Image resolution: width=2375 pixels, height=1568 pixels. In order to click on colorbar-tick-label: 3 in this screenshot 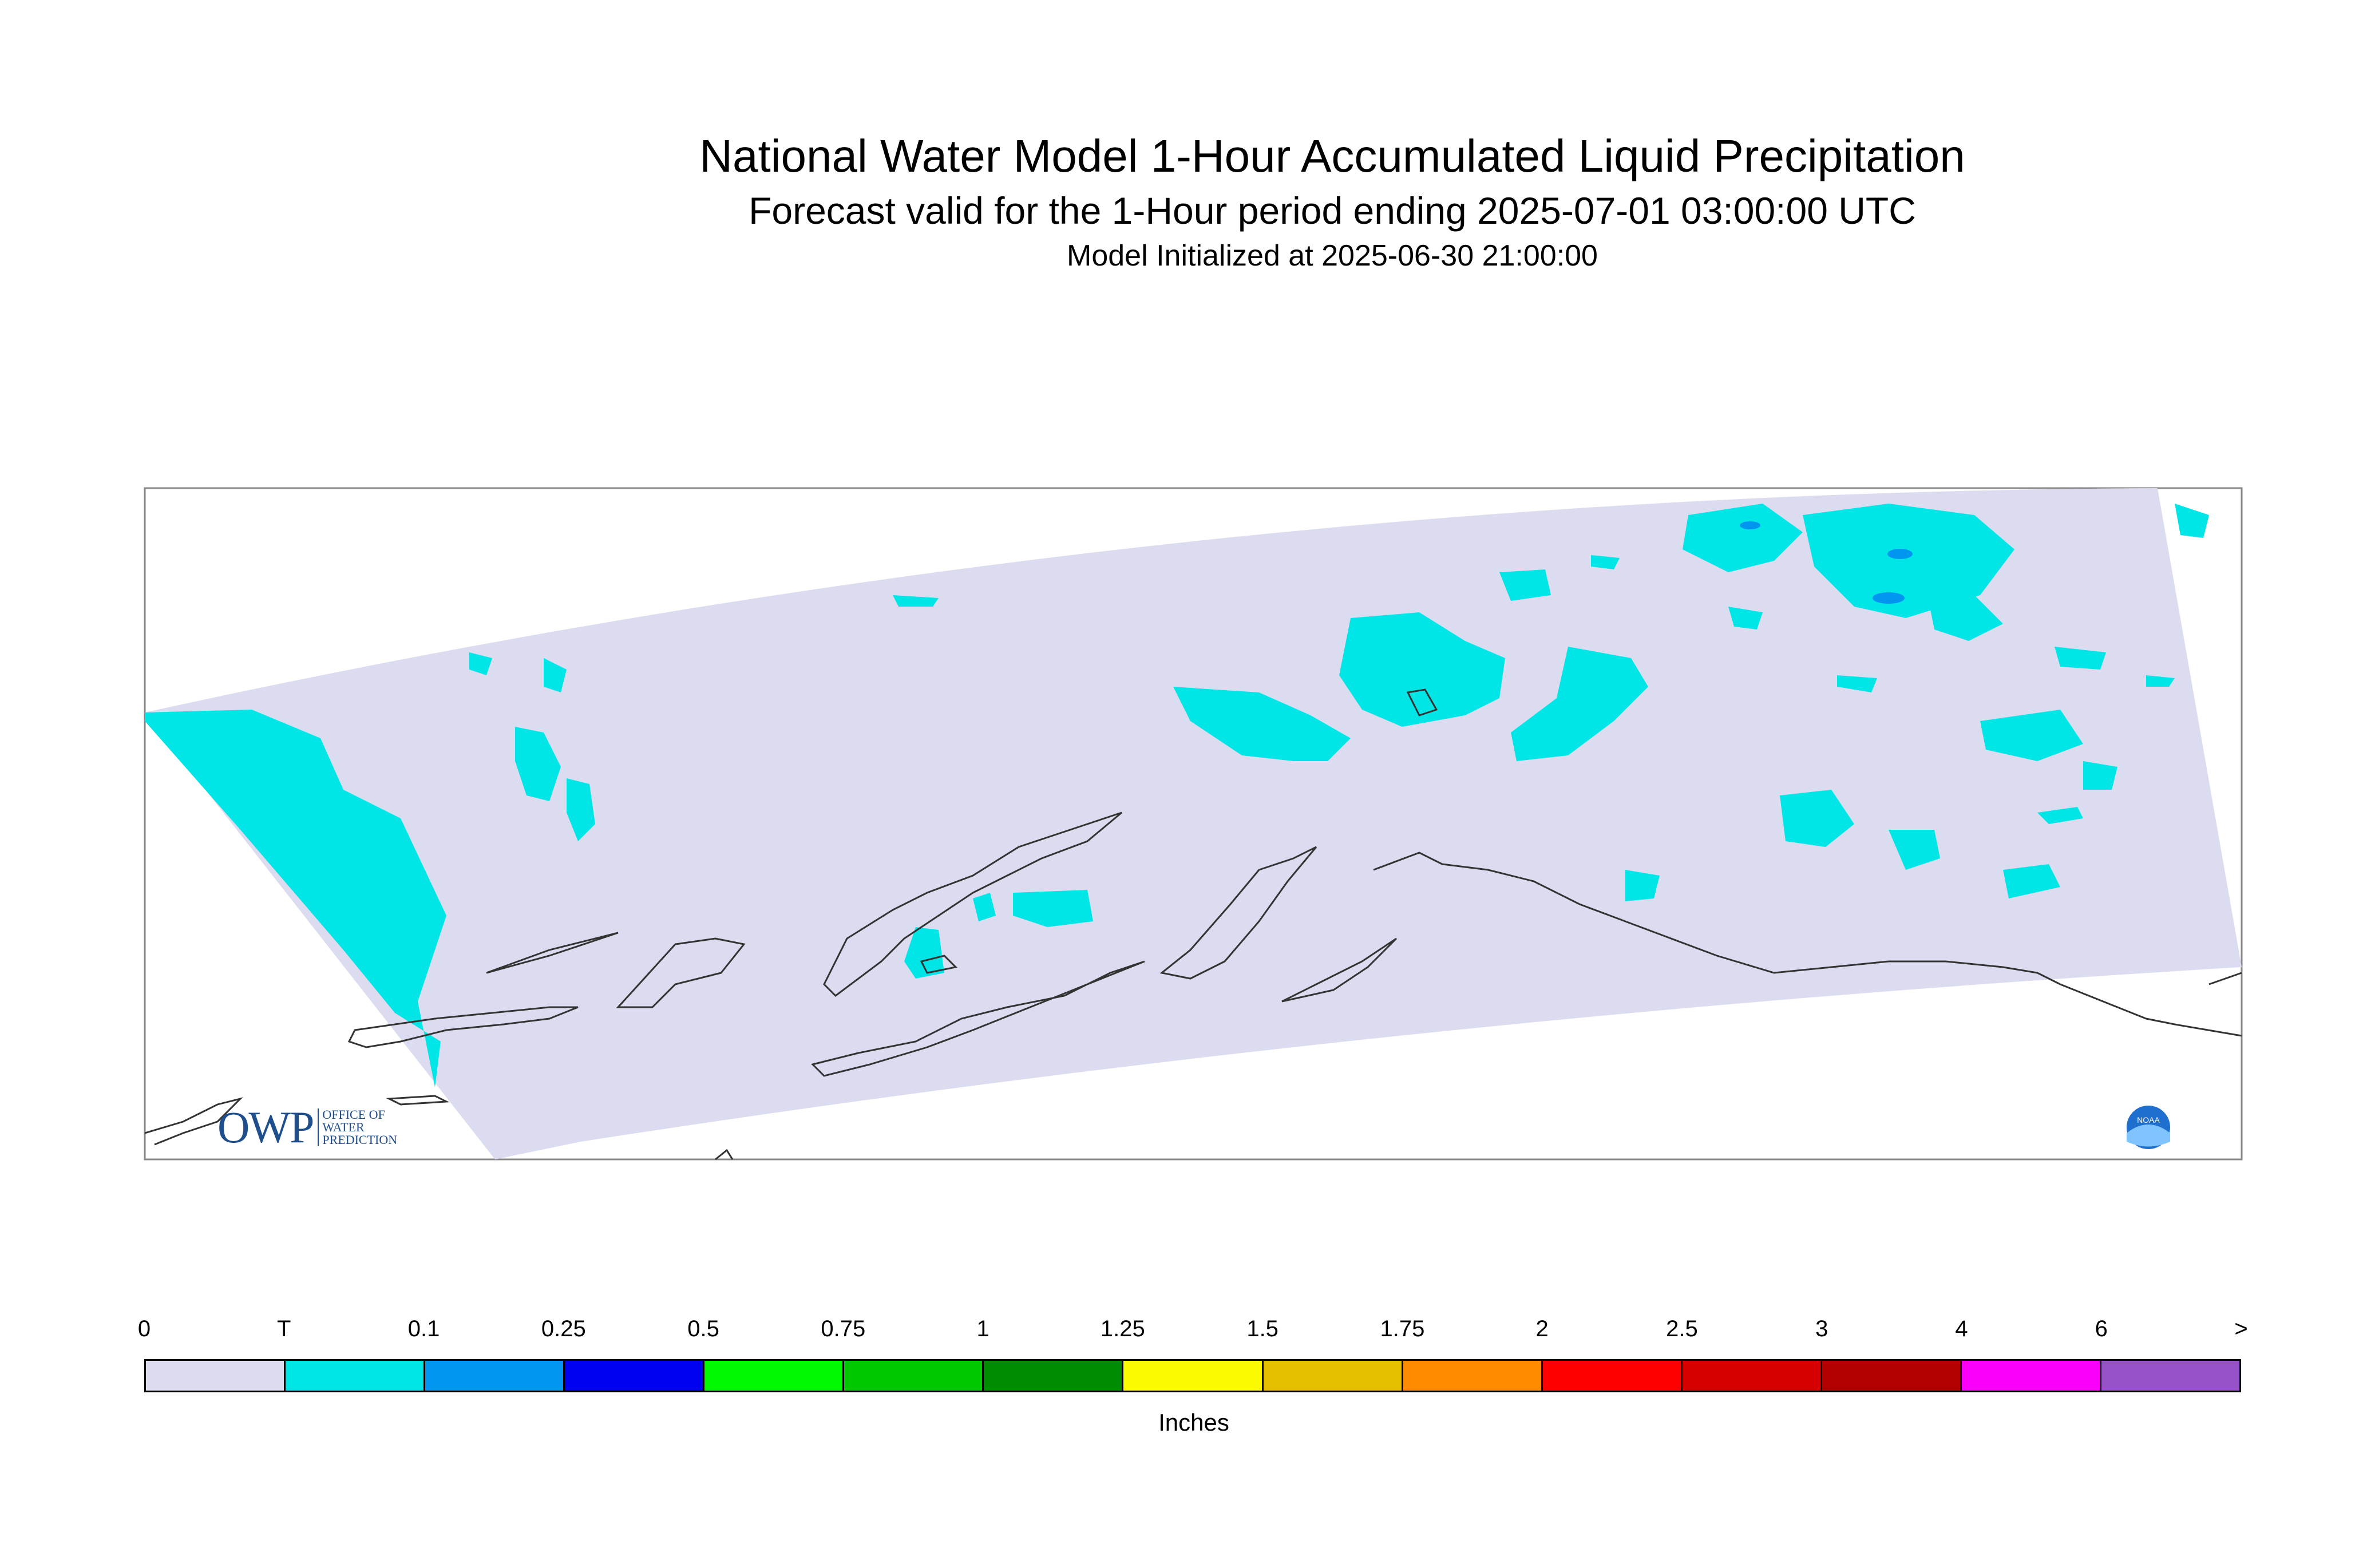, I will do `click(1822, 1328)`.